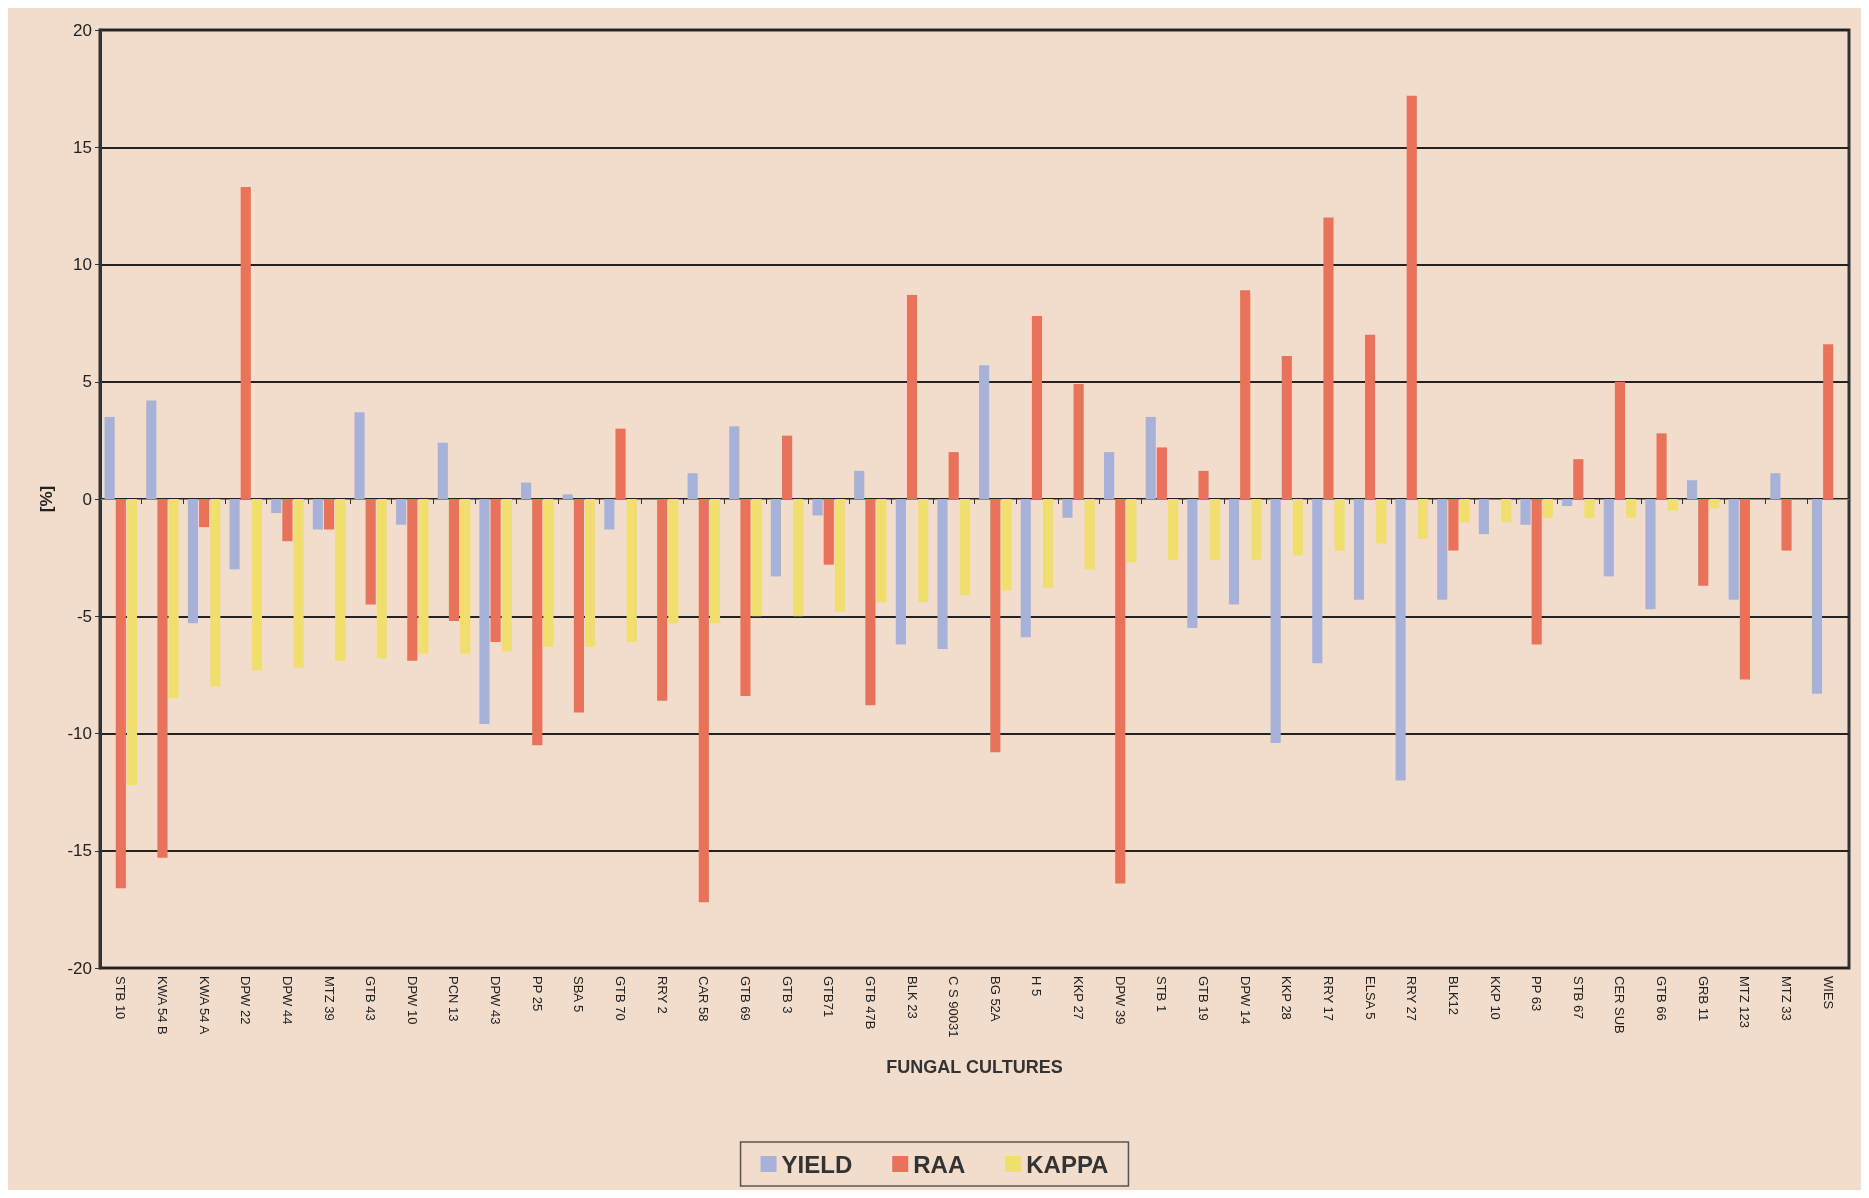 This screenshot has height=1198, width=1869. Describe the element at coordinates (1370, 998) in the screenshot. I see `x-tick-label: ELSA 5` at that location.